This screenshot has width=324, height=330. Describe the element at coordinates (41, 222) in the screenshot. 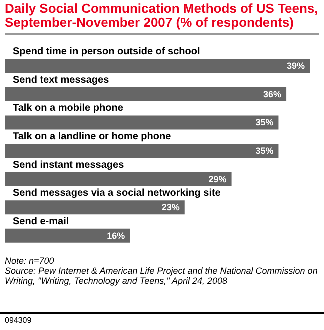

I see `y-tick-label: Send e-mail` at that location.